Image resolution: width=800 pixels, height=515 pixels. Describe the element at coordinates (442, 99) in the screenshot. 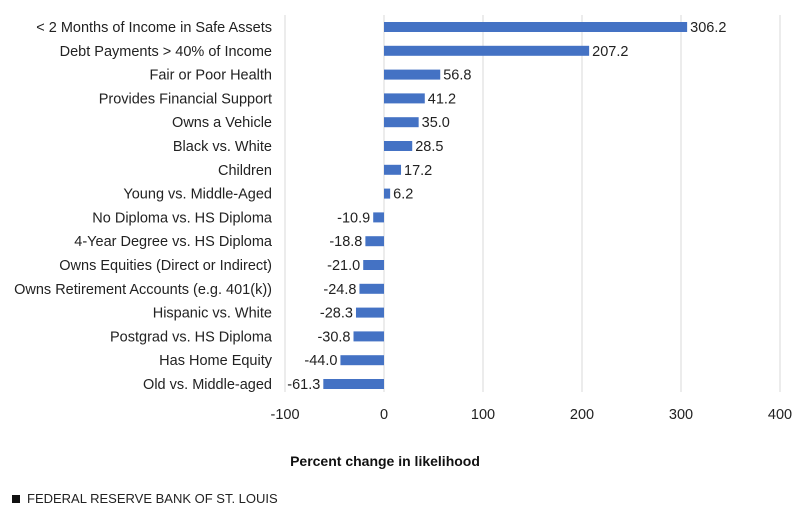

I see `value-label: 41.2` at that location.